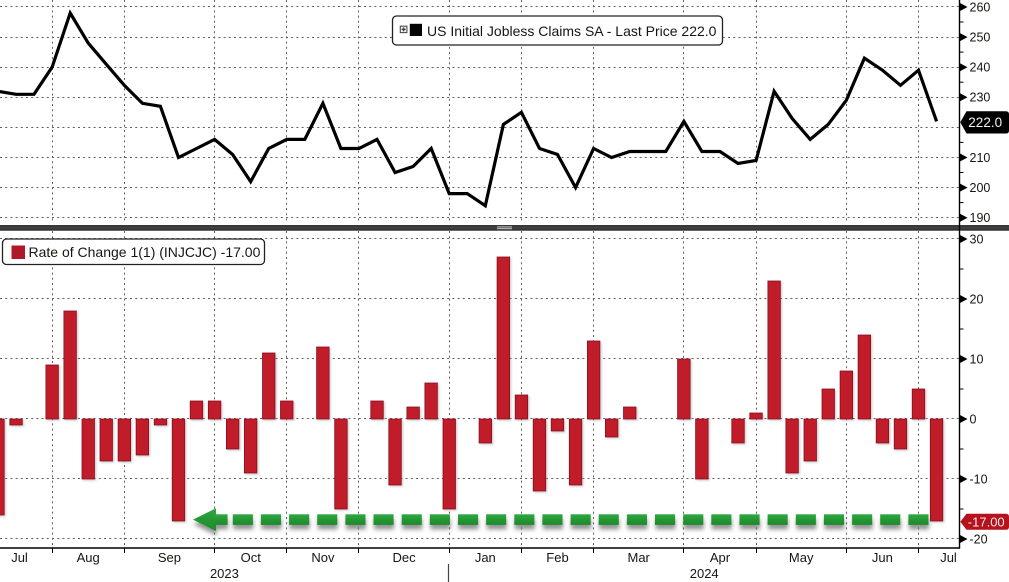 The height and width of the screenshot is (582, 1009). Describe the element at coordinates (720, 557) in the screenshot. I see `svg-text: Apr` at that location.